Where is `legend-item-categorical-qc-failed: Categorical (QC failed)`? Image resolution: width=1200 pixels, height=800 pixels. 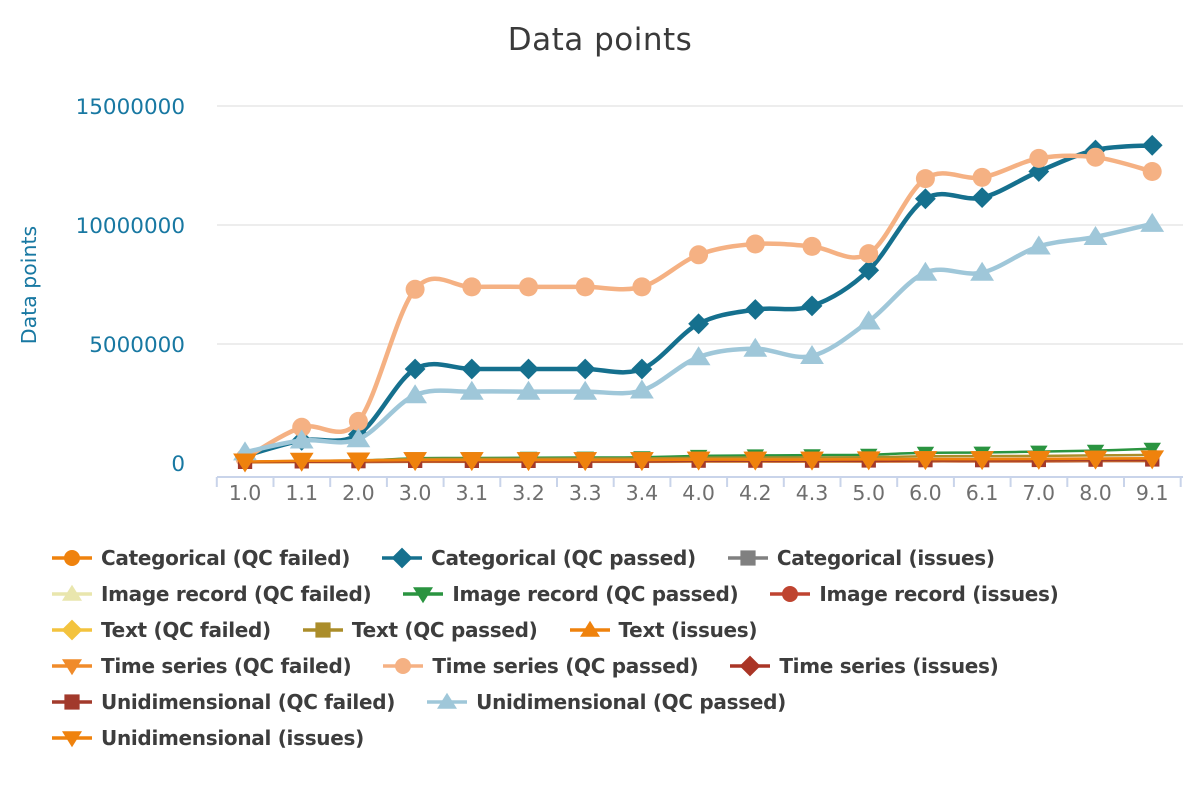
legend-item-categorical-qc-failed: Categorical (QC failed) is located at coordinates (200, 558).